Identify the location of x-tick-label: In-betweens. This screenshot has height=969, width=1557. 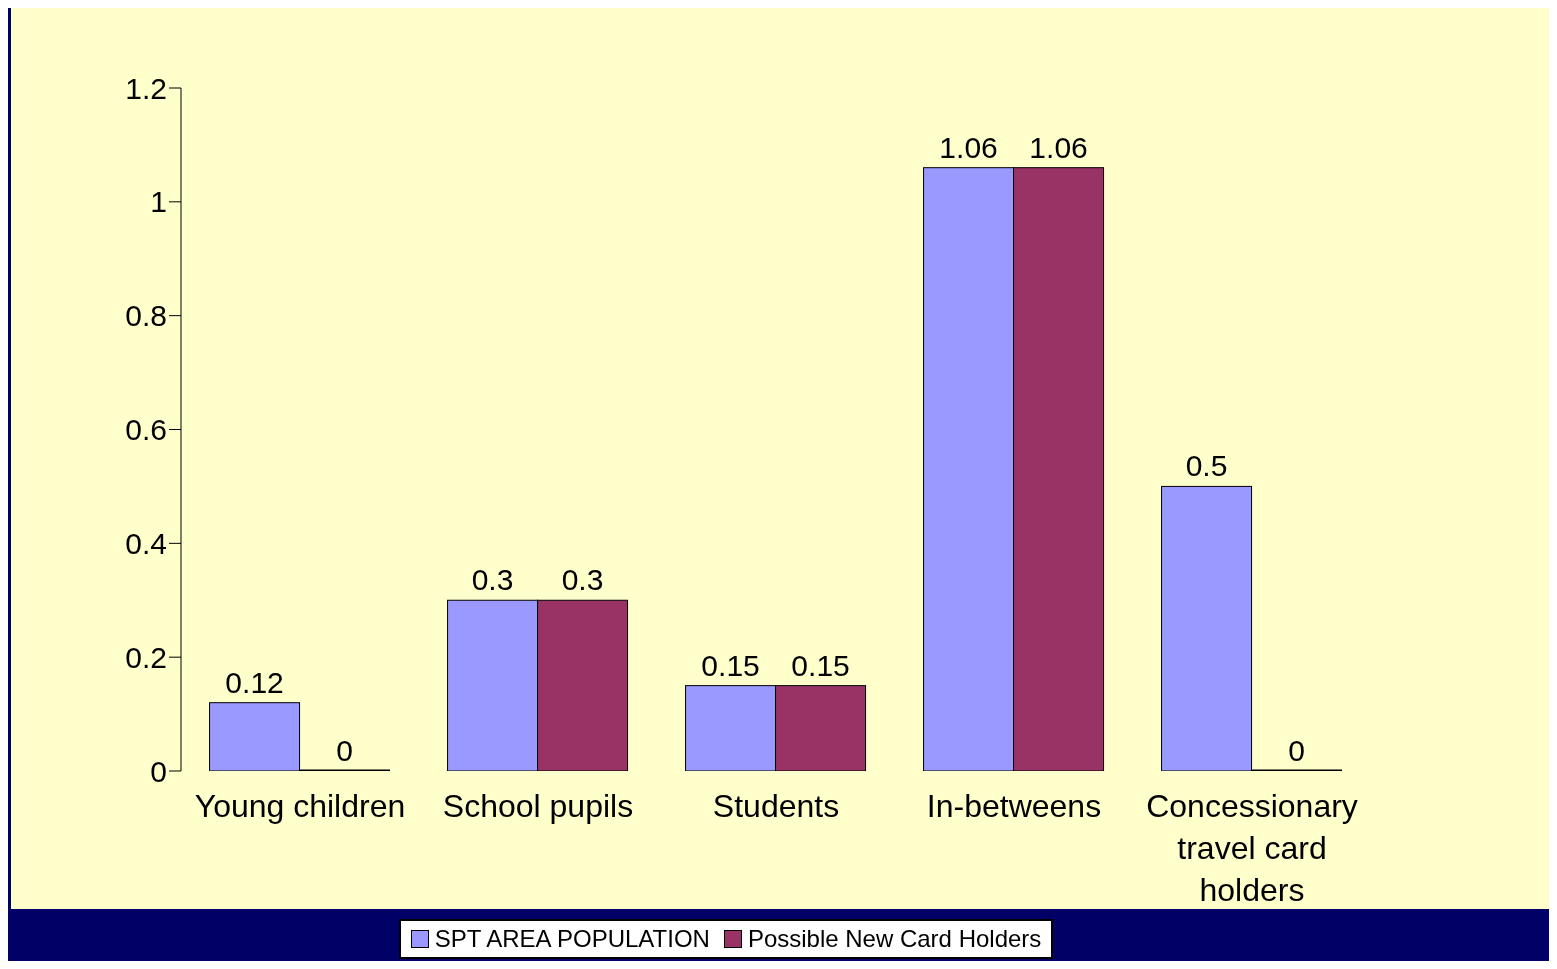
(1014, 806).